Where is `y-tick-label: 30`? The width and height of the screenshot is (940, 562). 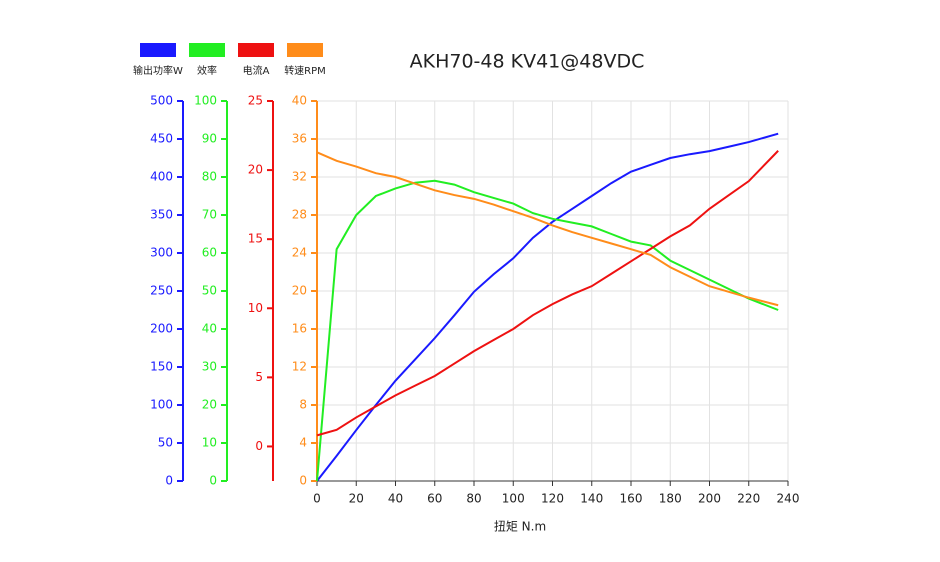 y-tick-label: 30 is located at coordinates (209, 367).